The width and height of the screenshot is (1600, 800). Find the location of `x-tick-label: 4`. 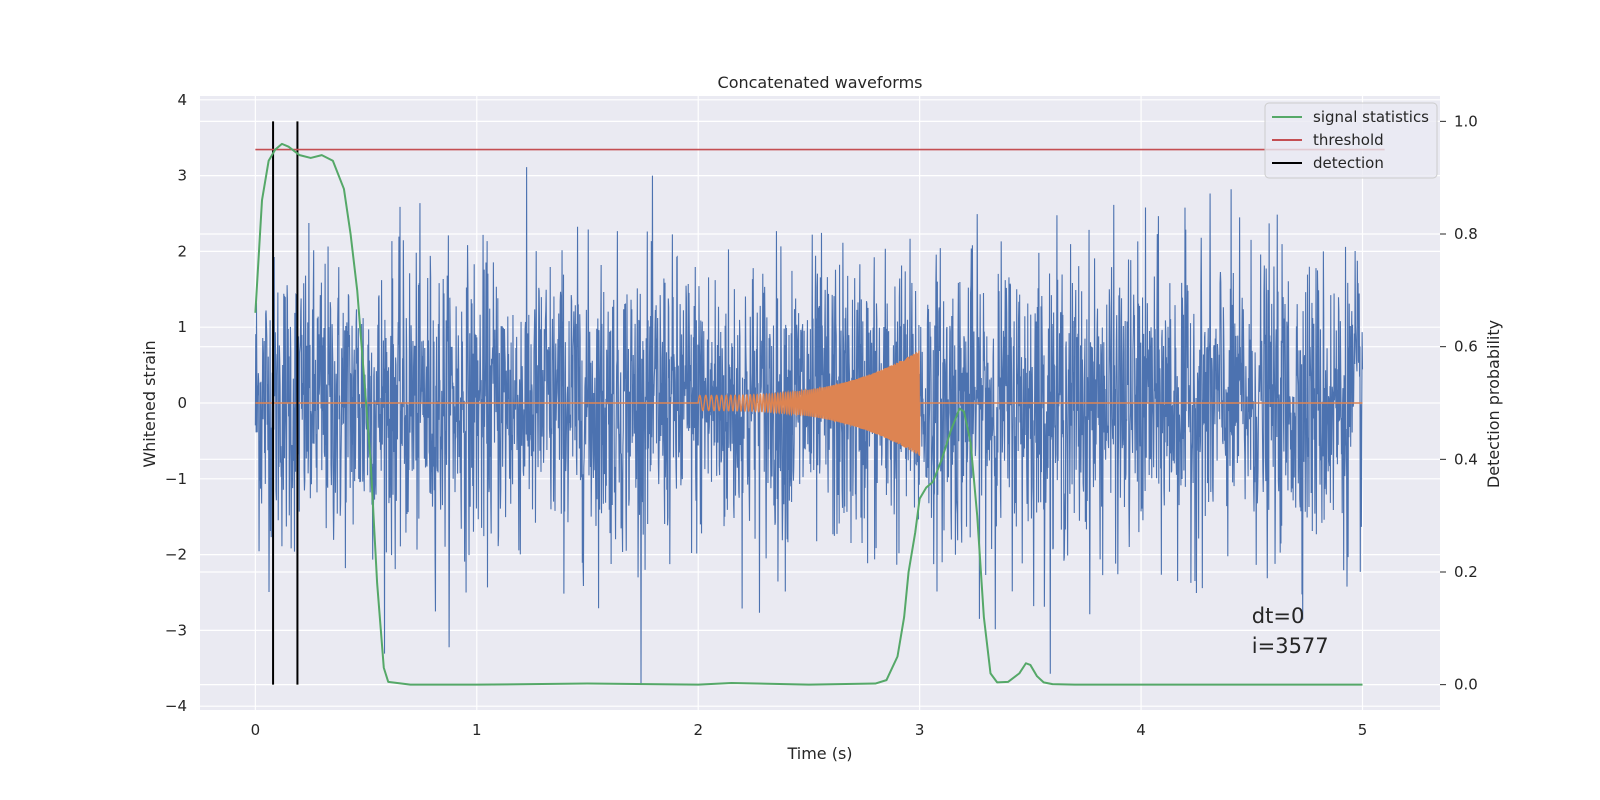

x-tick-label: 4 is located at coordinates (1141, 730).